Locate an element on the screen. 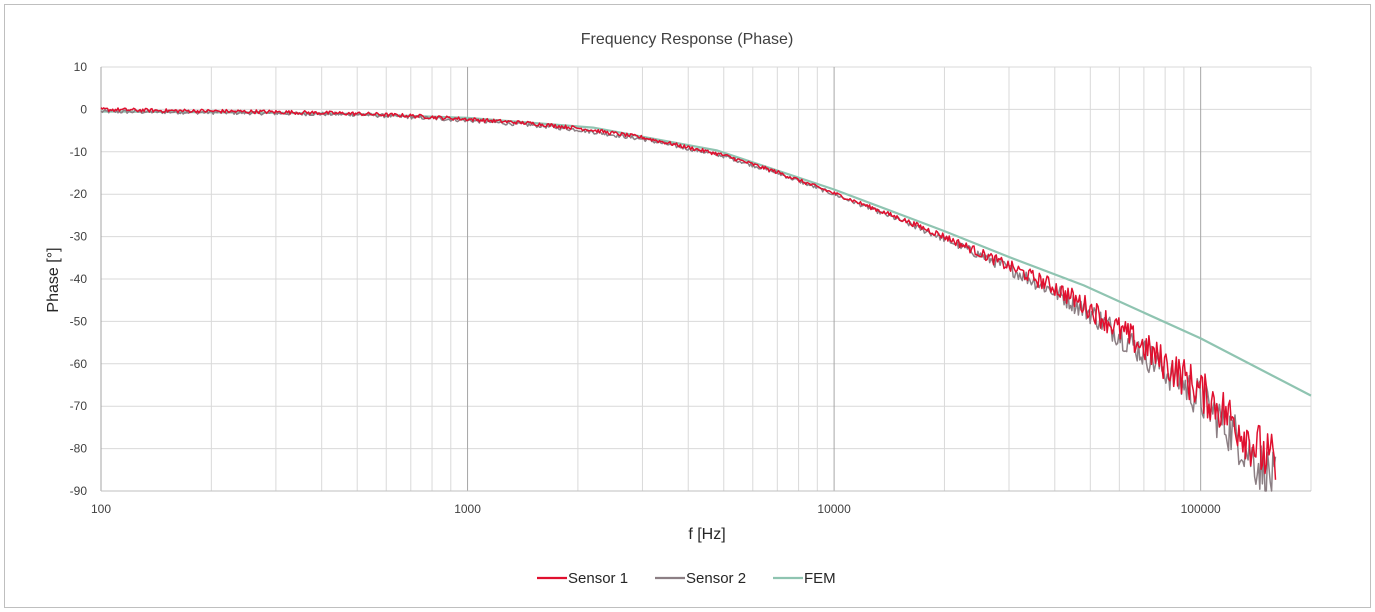  legend-label: Sensor 2 is located at coordinates (716, 578).